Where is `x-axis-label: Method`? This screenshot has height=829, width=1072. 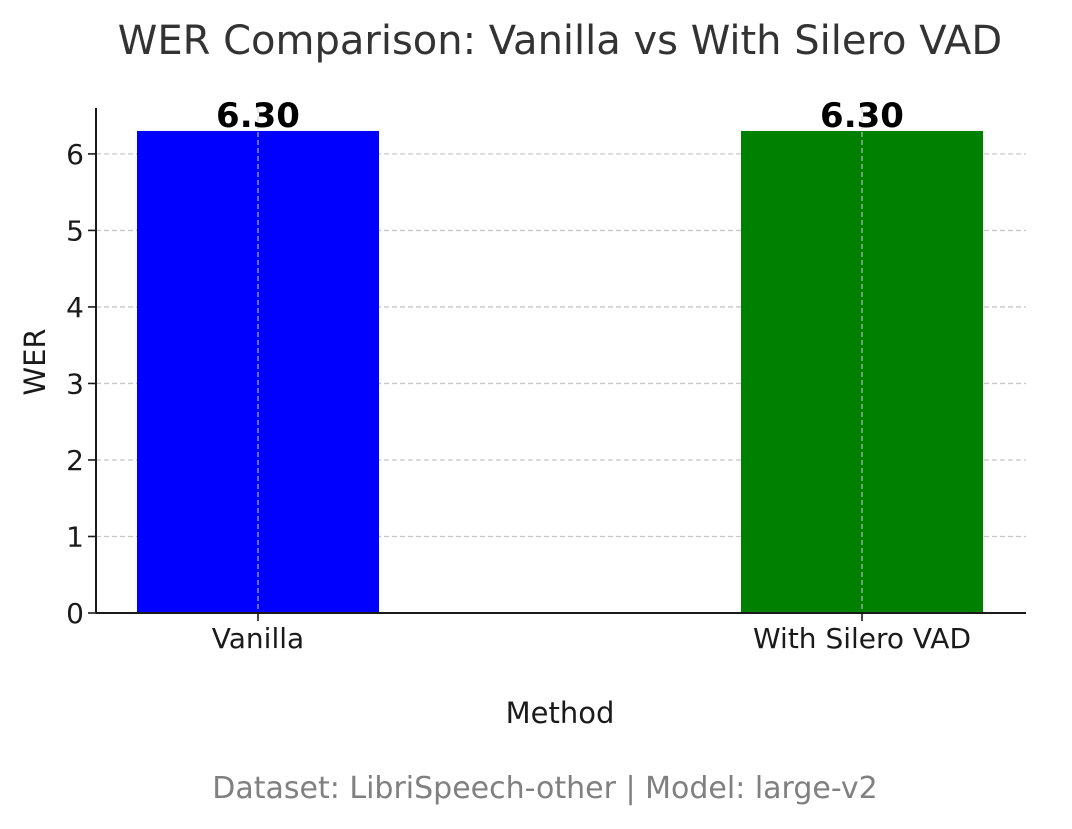
x-axis-label: Method is located at coordinates (560, 713).